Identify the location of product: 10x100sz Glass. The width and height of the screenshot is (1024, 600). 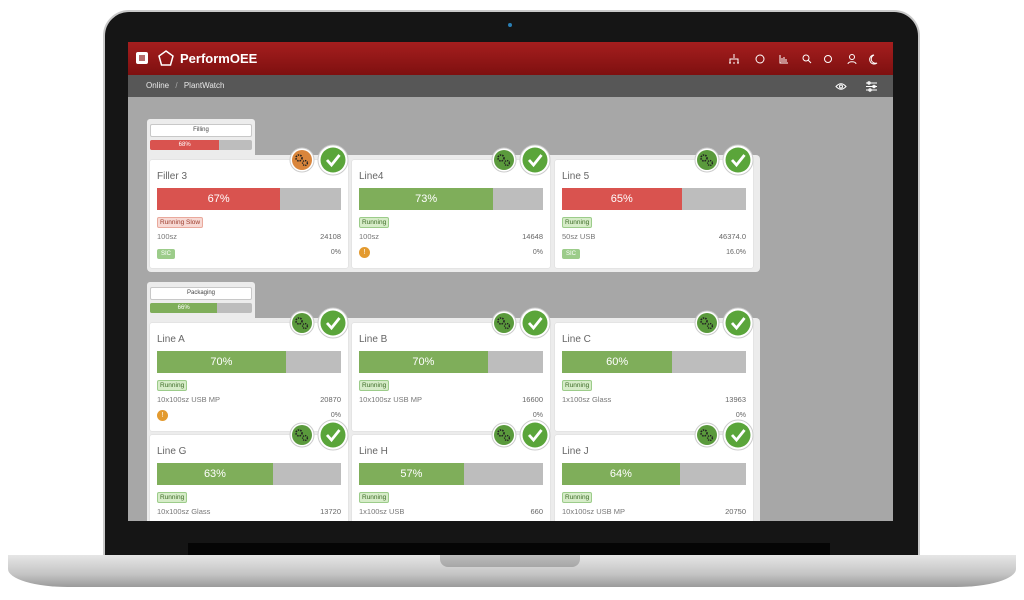
(184, 511).